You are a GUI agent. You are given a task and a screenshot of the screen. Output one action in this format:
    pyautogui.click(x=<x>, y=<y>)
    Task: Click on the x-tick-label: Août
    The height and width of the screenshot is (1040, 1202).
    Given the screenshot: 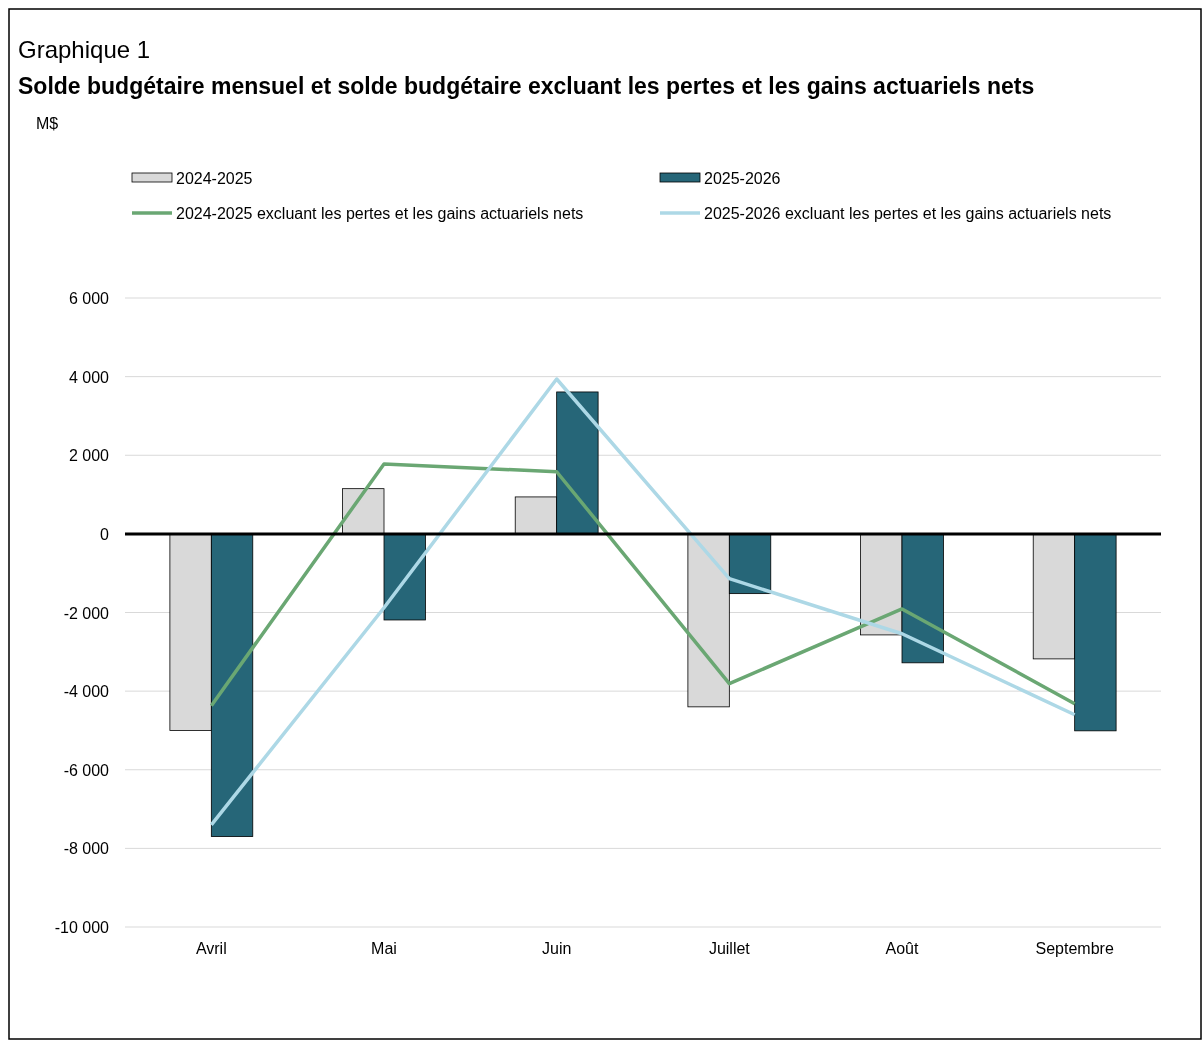 What is the action you would take?
    pyautogui.click(x=902, y=948)
    